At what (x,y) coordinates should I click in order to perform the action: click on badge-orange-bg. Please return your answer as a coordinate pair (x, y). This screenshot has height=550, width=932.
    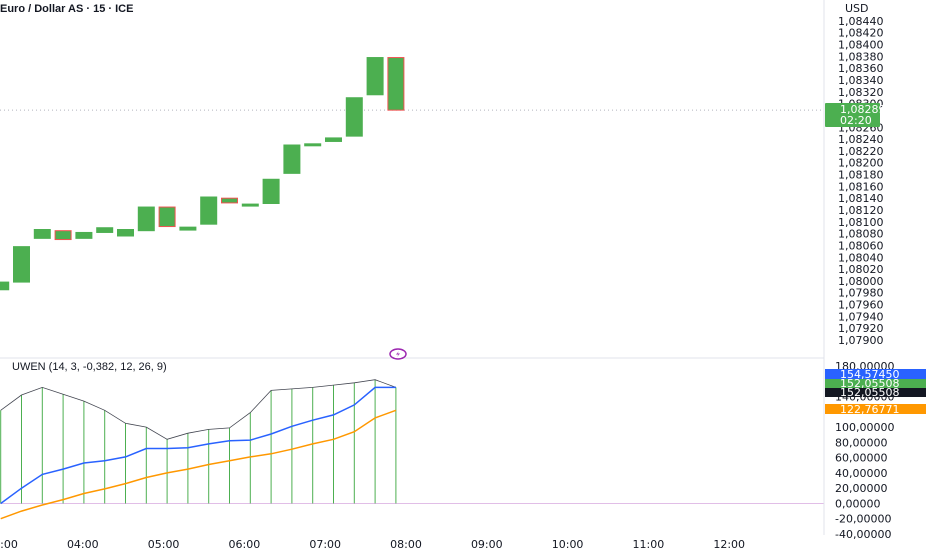
    Looking at the image, I should click on (875, 409).